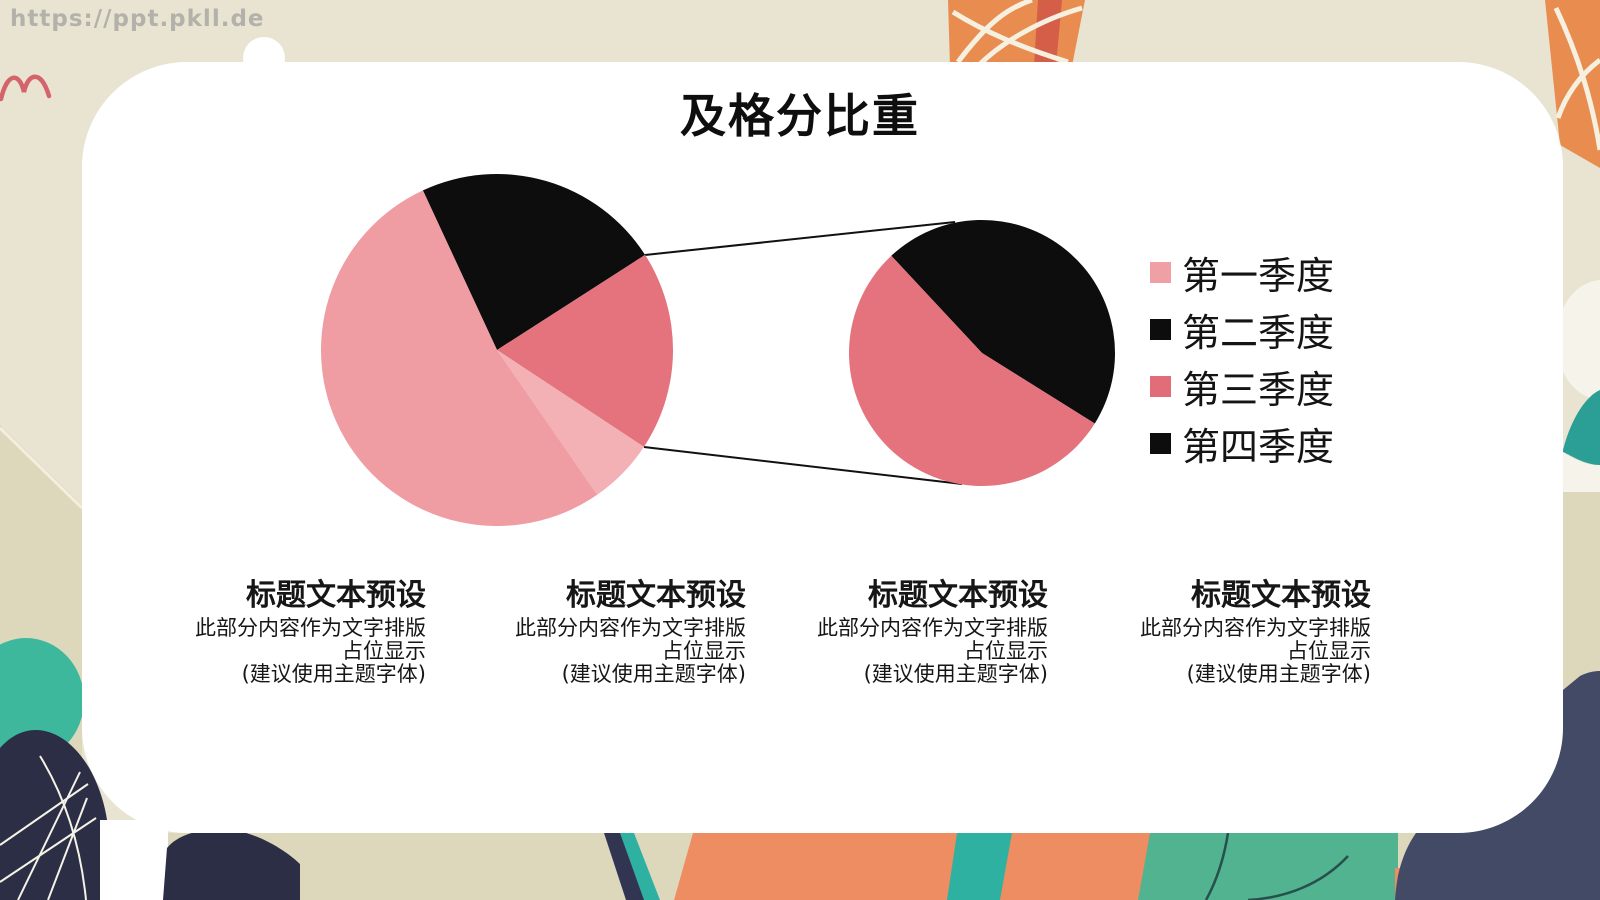  I want to click on orange-leaf-band-topright, so click(1572, 84).